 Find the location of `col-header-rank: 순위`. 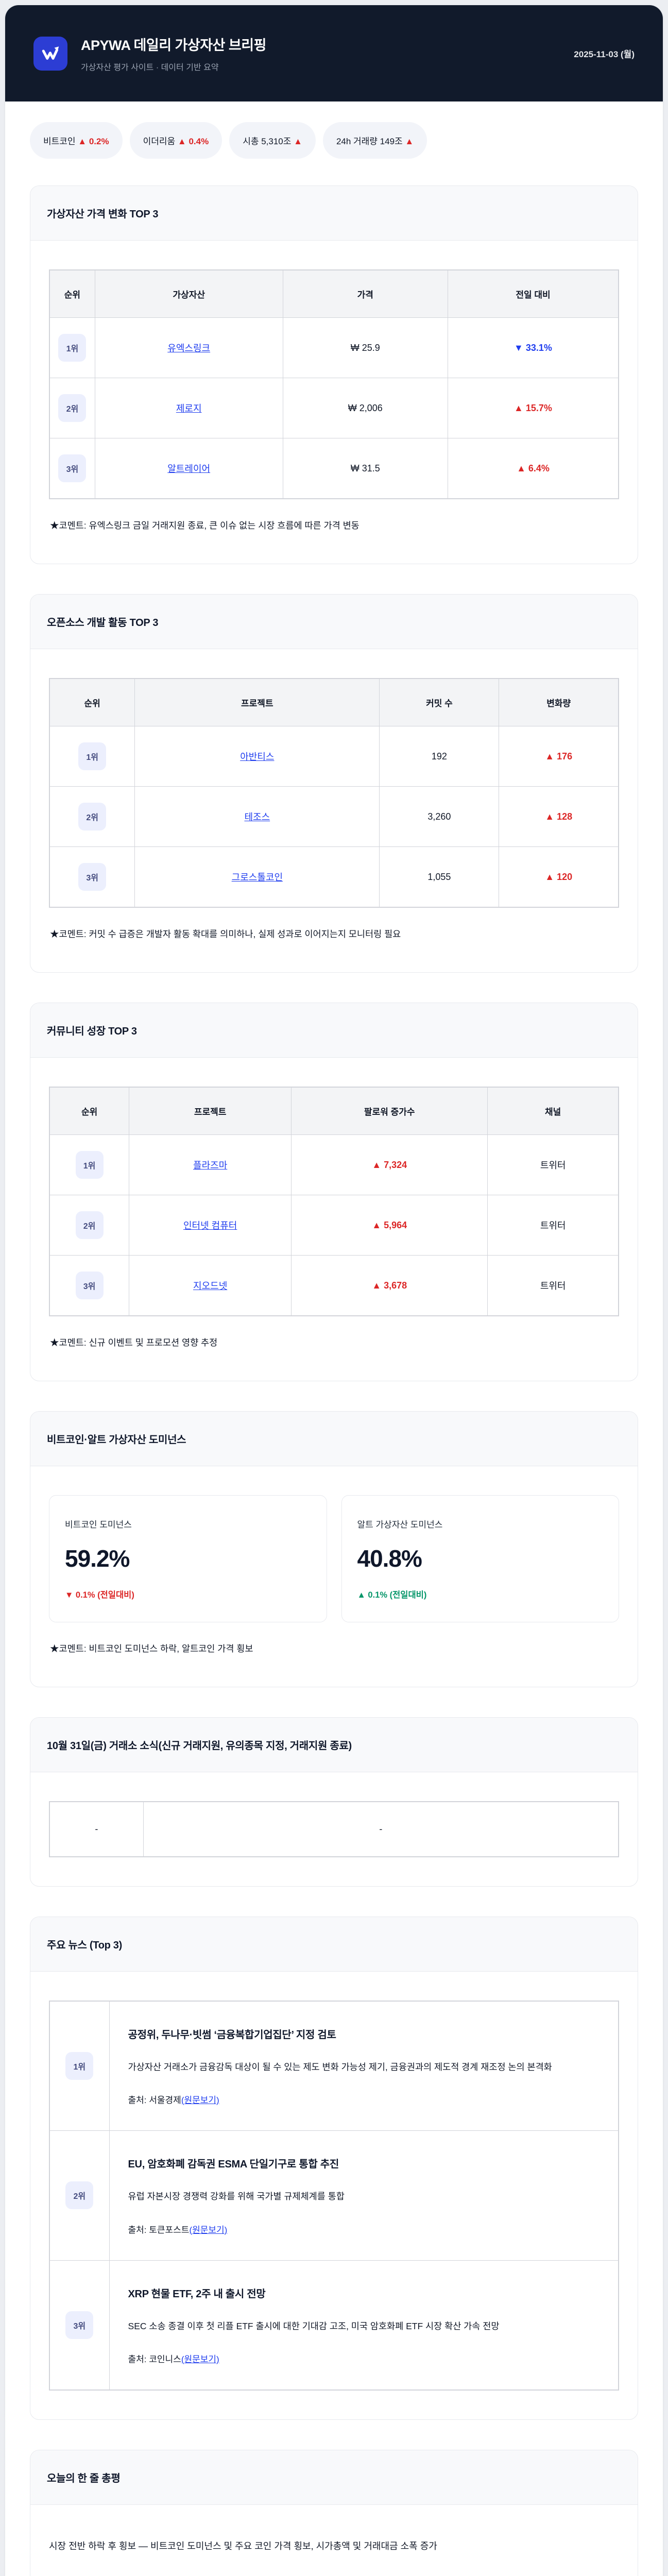

col-header-rank: 순위 is located at coordinates (92, 702).